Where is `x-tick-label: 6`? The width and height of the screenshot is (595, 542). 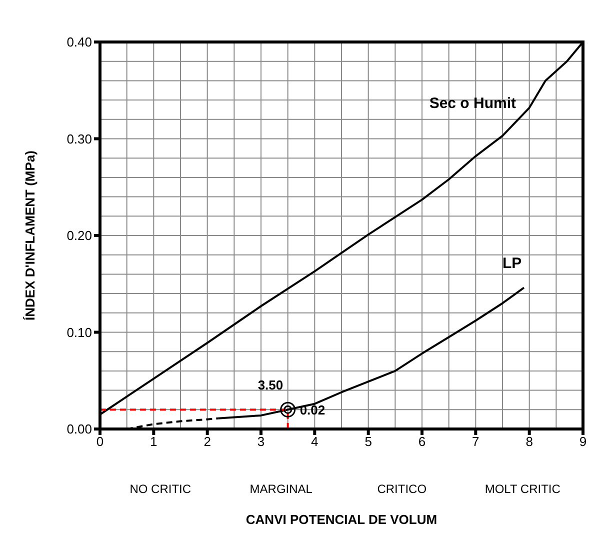
x-tick-label: 6 is located at coordinates (422, 442).